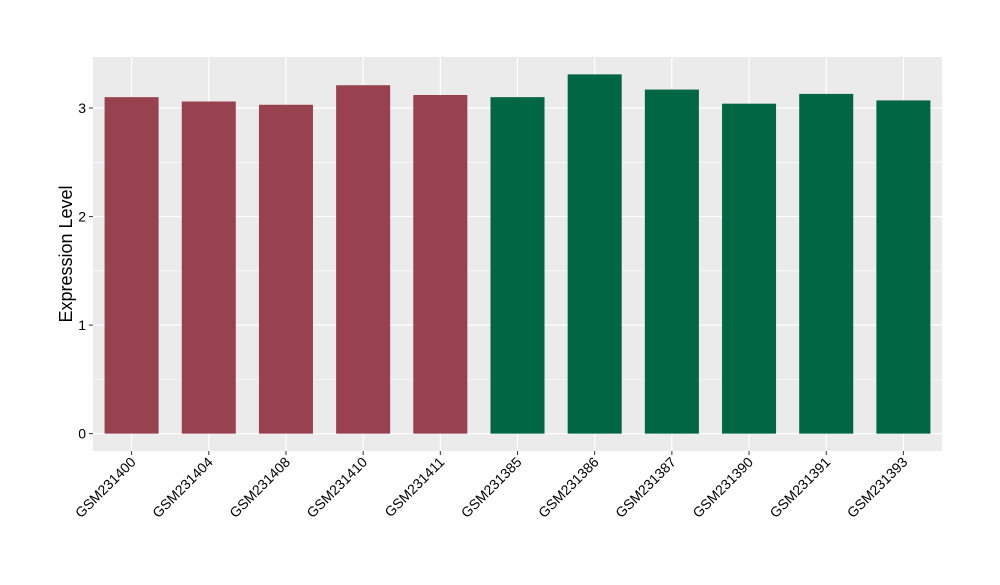 The height and width of the screenshot is (585, 1000). What do you see at coordinates (85, 271) in the screenshot?
I see `y-axis: 0 1 2 3` at bounding box center [85, 271].